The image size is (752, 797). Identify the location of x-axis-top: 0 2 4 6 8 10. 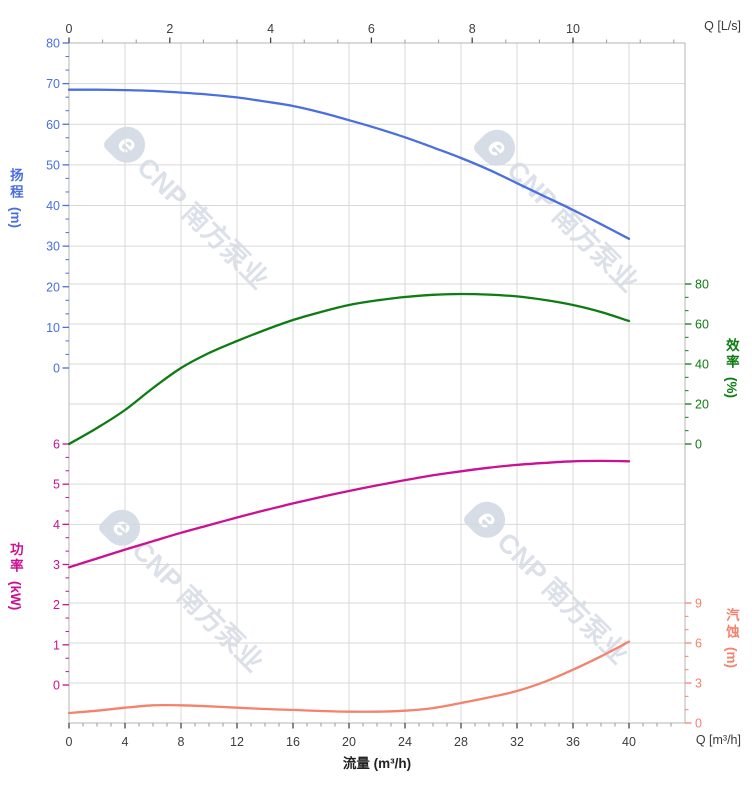
(370, 32).